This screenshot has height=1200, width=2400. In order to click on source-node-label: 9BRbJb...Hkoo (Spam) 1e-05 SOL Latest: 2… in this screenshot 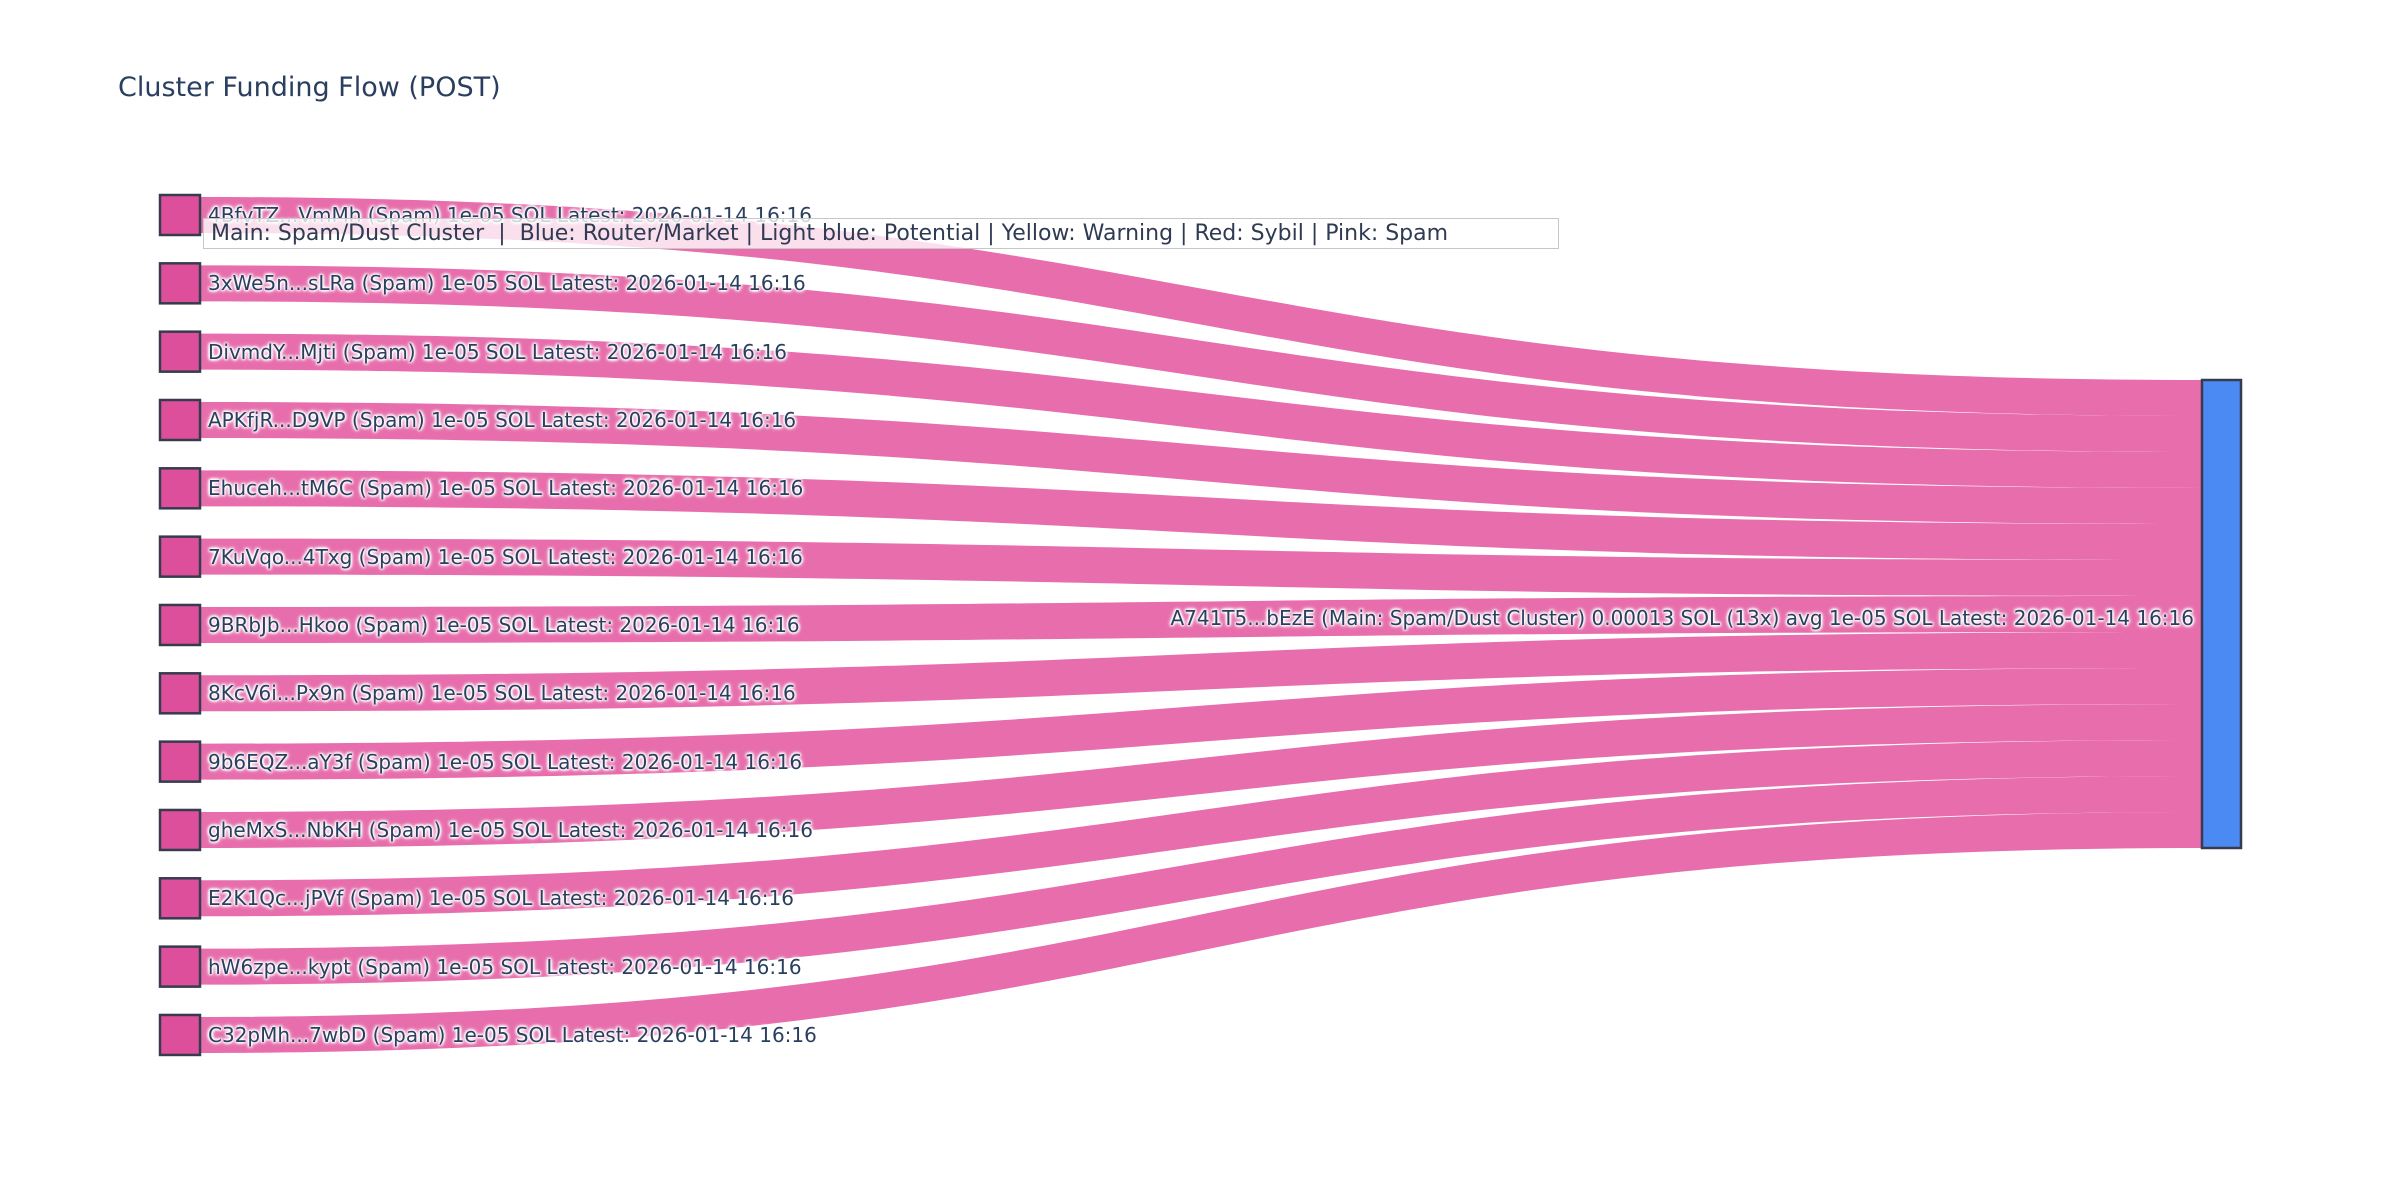, I will do `click(504, 624)`.